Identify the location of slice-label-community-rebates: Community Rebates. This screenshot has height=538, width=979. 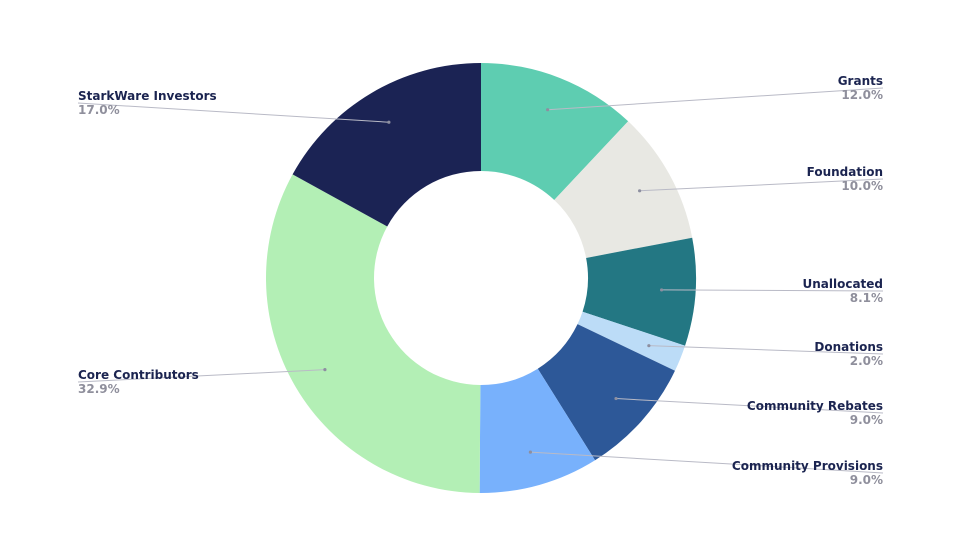
(815, 406).